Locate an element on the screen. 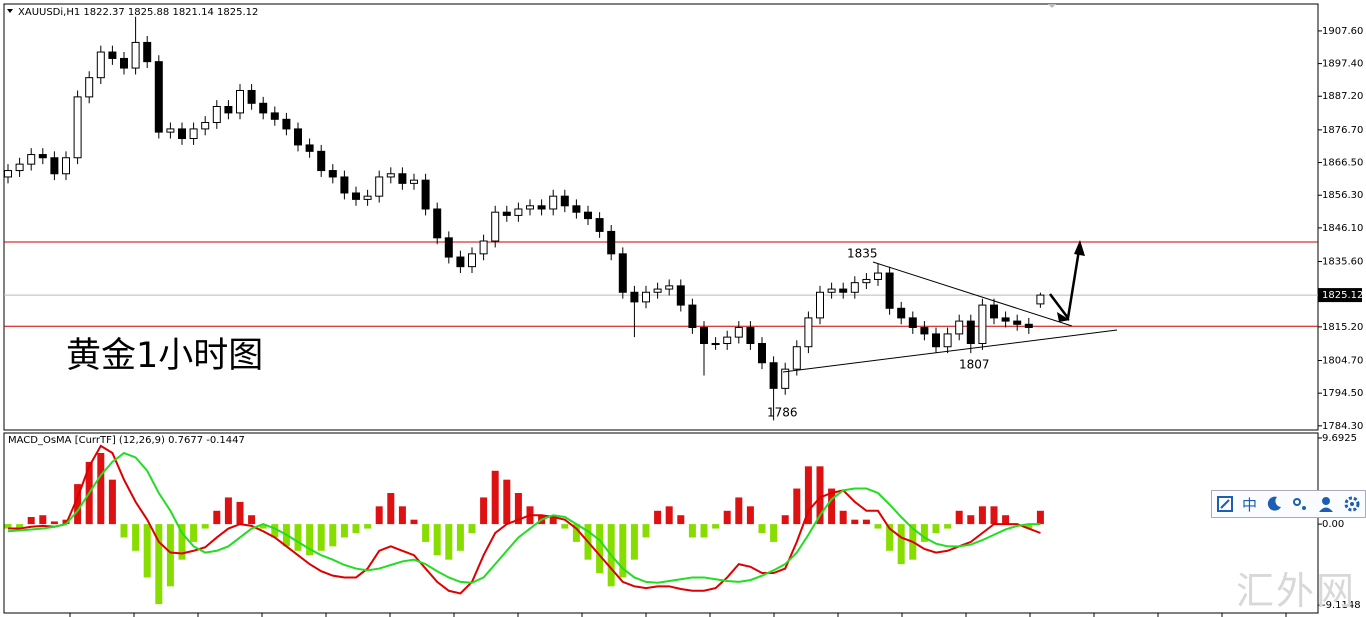 This screenshot has width=1366, height=617. icon-dots is located at coordinates (1300, 504).